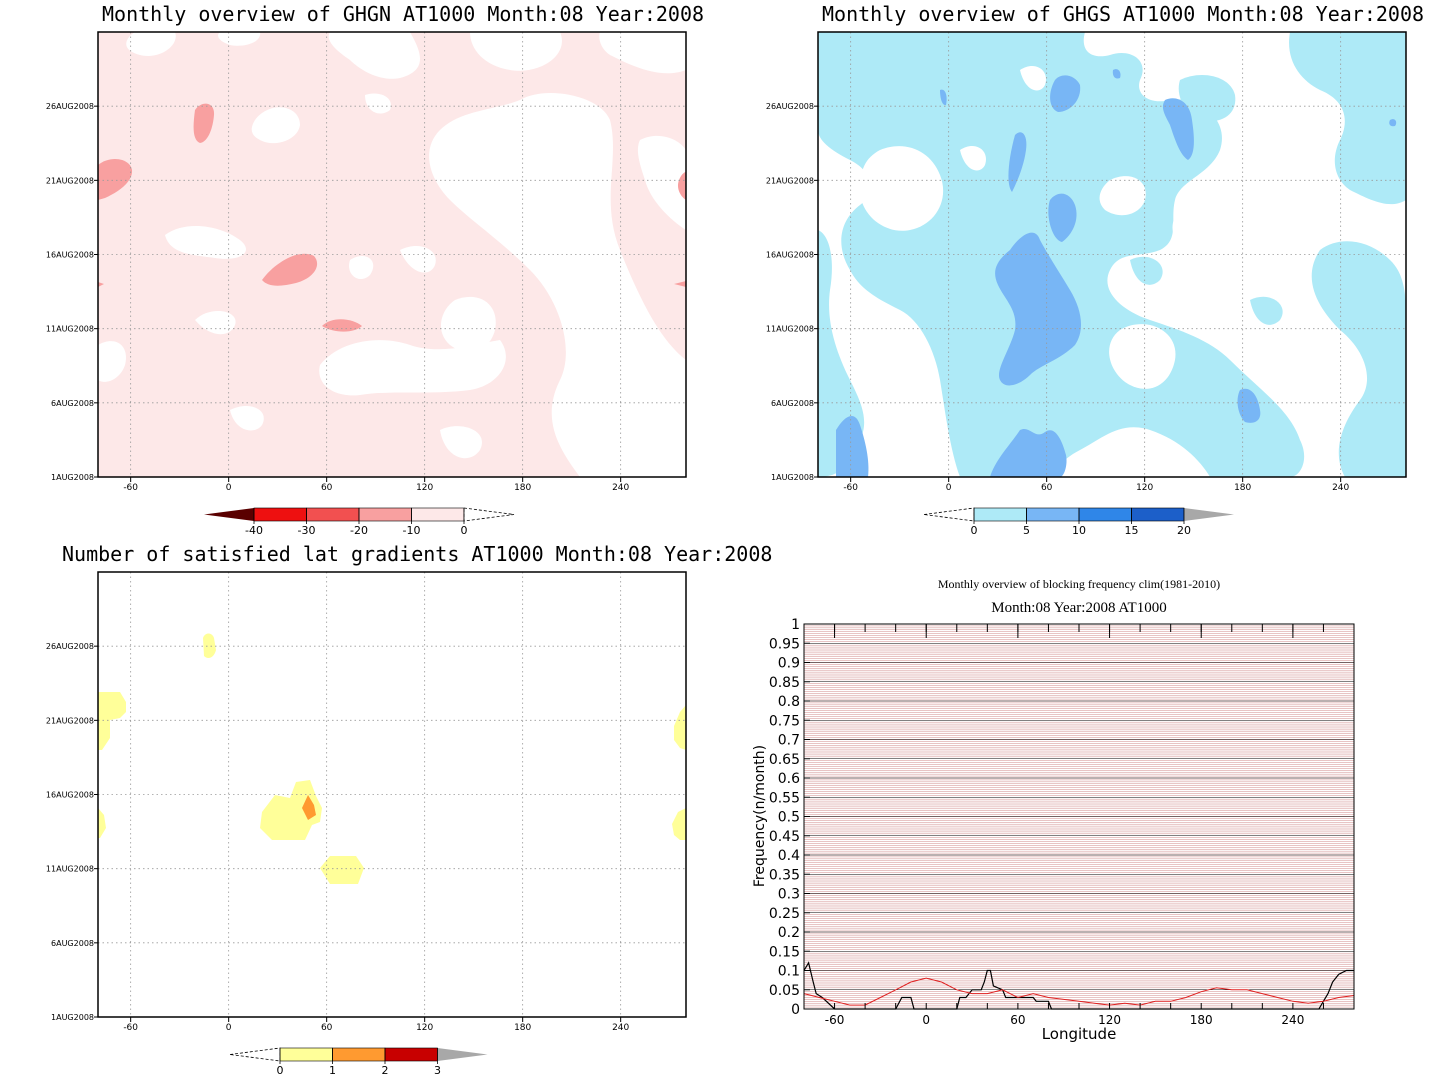 This screenshot has width=1440, height=1091. I want to click on lat-x-tick-label: 0, so click(229, 1028).